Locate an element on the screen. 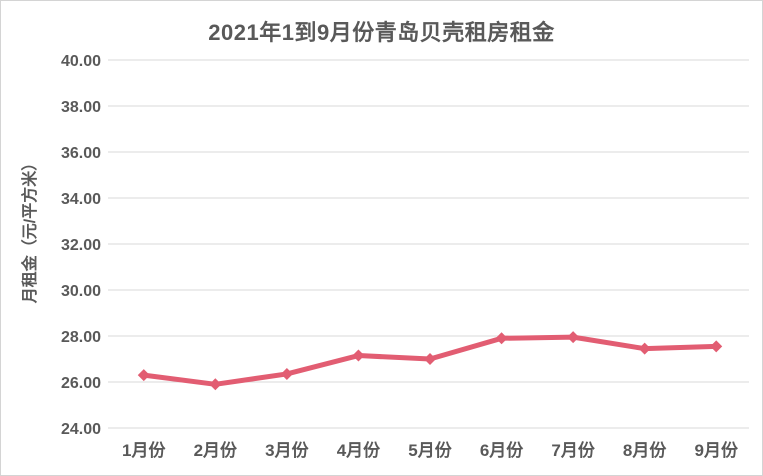  chart-title: 2021年1到9月份青岛贝壳租房租金 is located at coordinates (381, 32).